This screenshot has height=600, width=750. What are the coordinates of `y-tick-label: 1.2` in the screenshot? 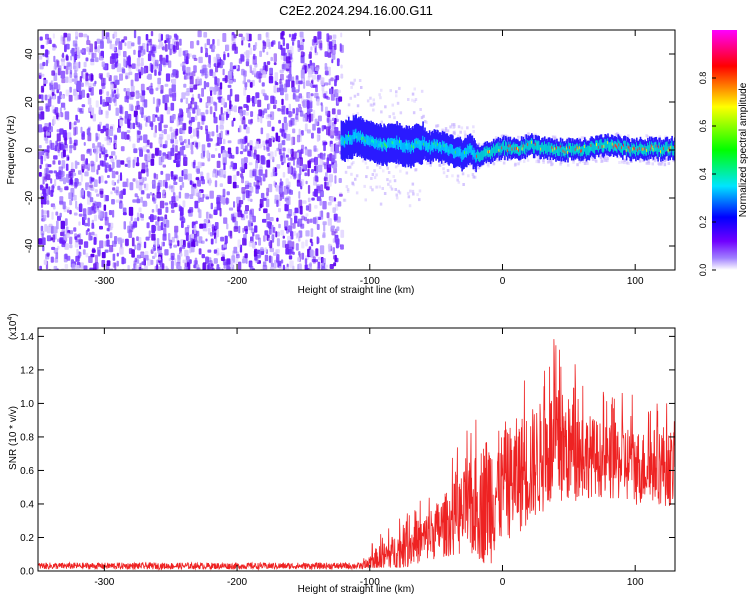 It's located at (27, 370).